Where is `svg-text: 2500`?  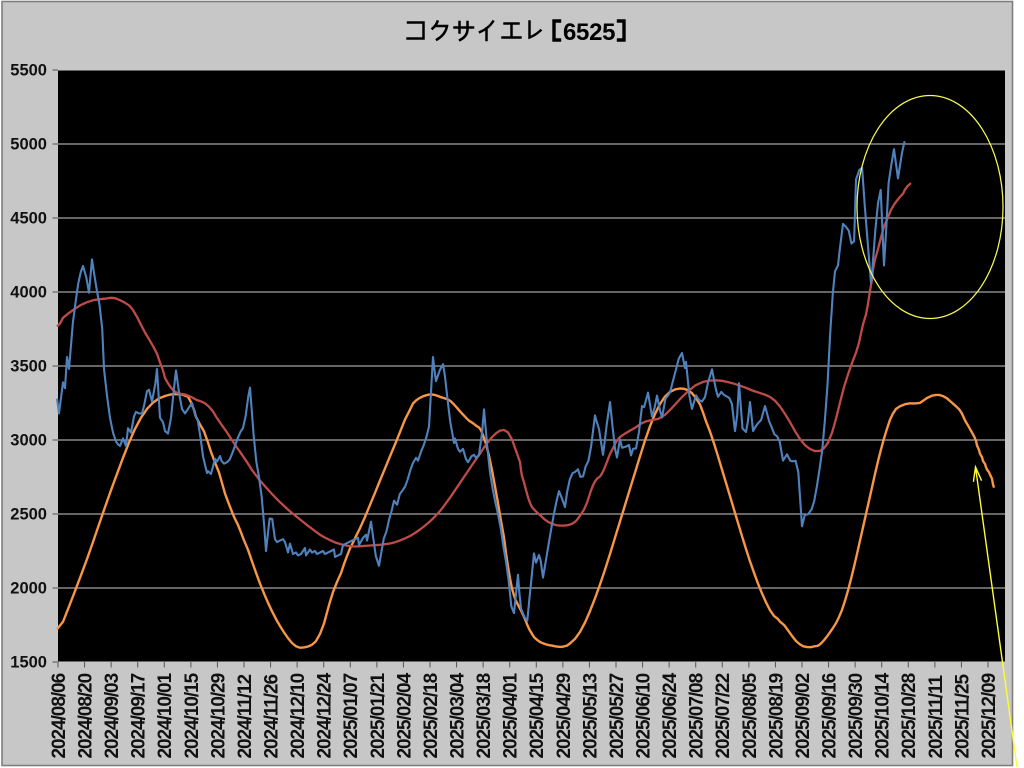
svg-text: 2500 is located at coordinates (28, 515).